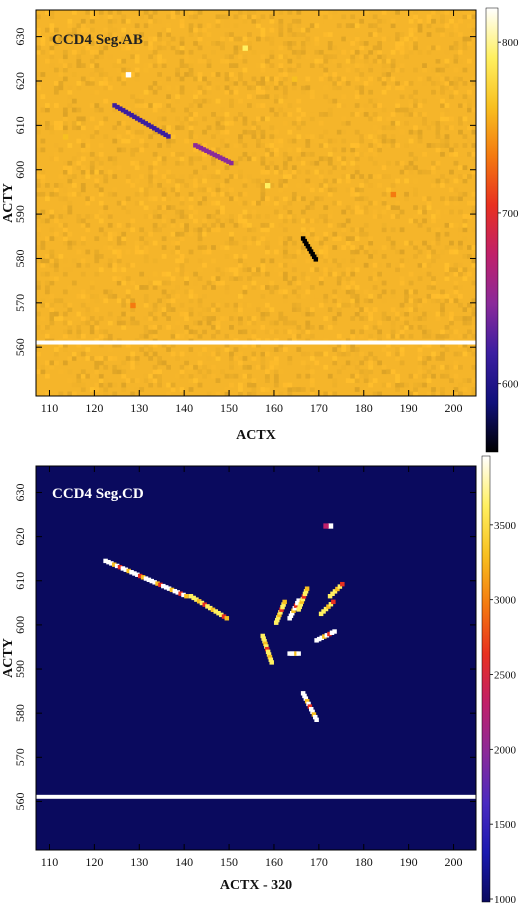 This screenshot has width=520, height=904. What do you see at coordinates (20, 125) in the screenshot?
I see `y-tick-label: 610` at bounding box center [20, 125].